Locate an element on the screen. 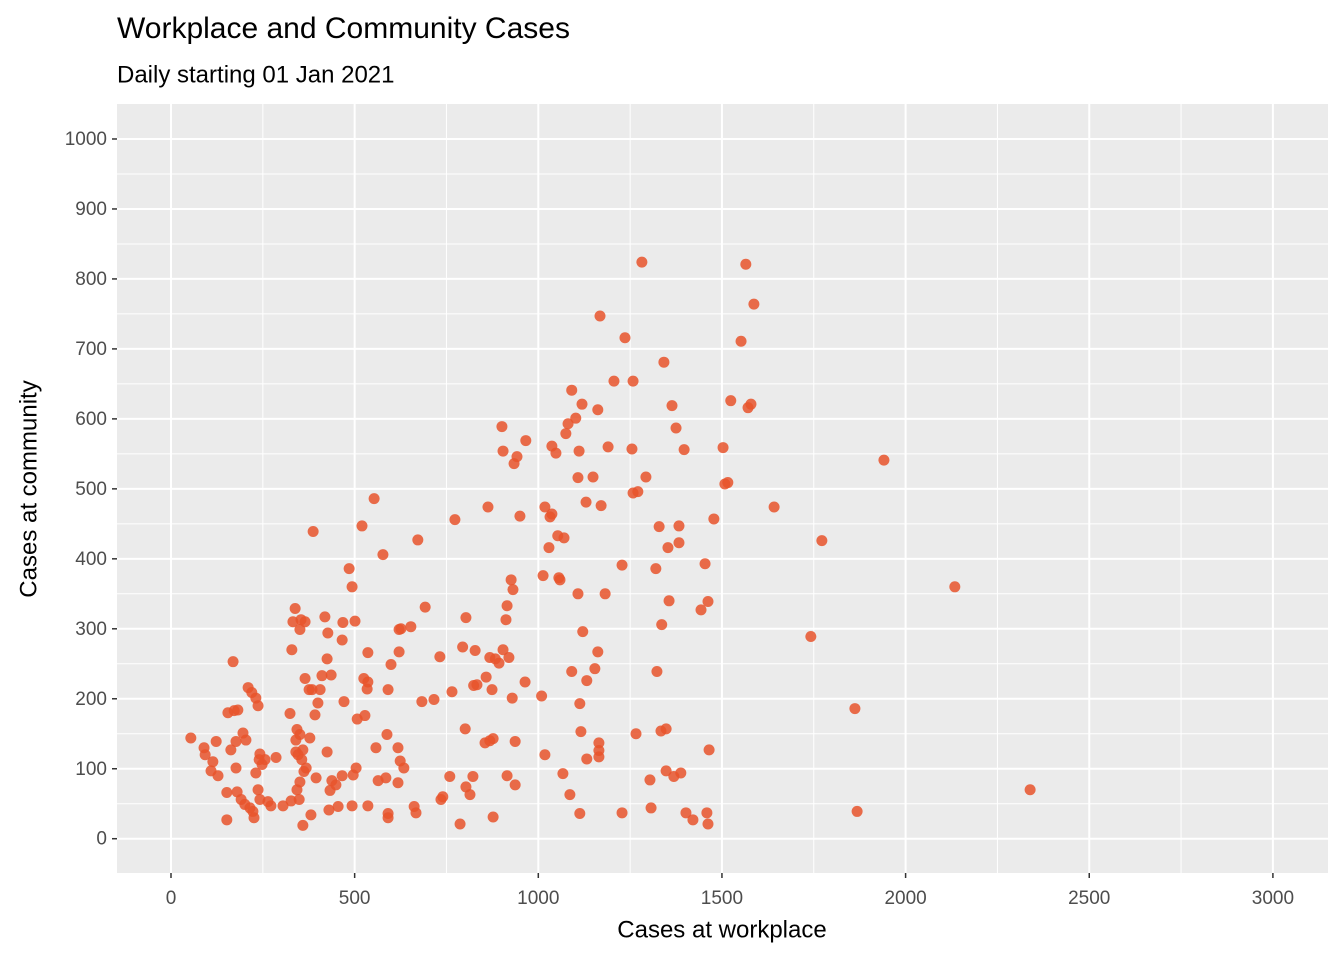 The width and height of the screenshot is (1344, 960). y-tick-label: 800 is located at coordinates (91, 279).